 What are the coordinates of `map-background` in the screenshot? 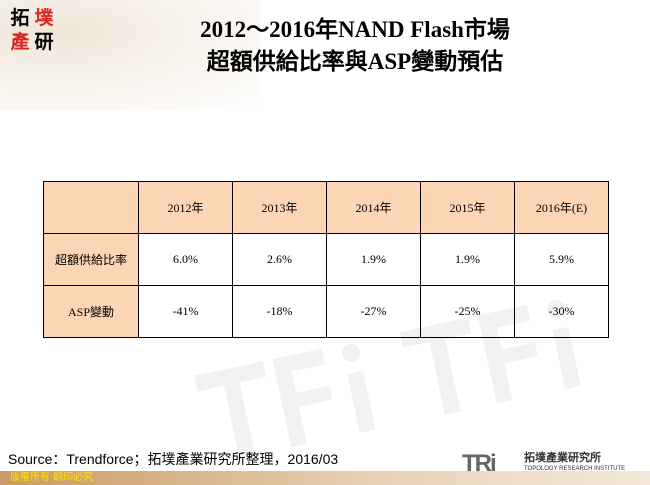 It's located at (130, 55).